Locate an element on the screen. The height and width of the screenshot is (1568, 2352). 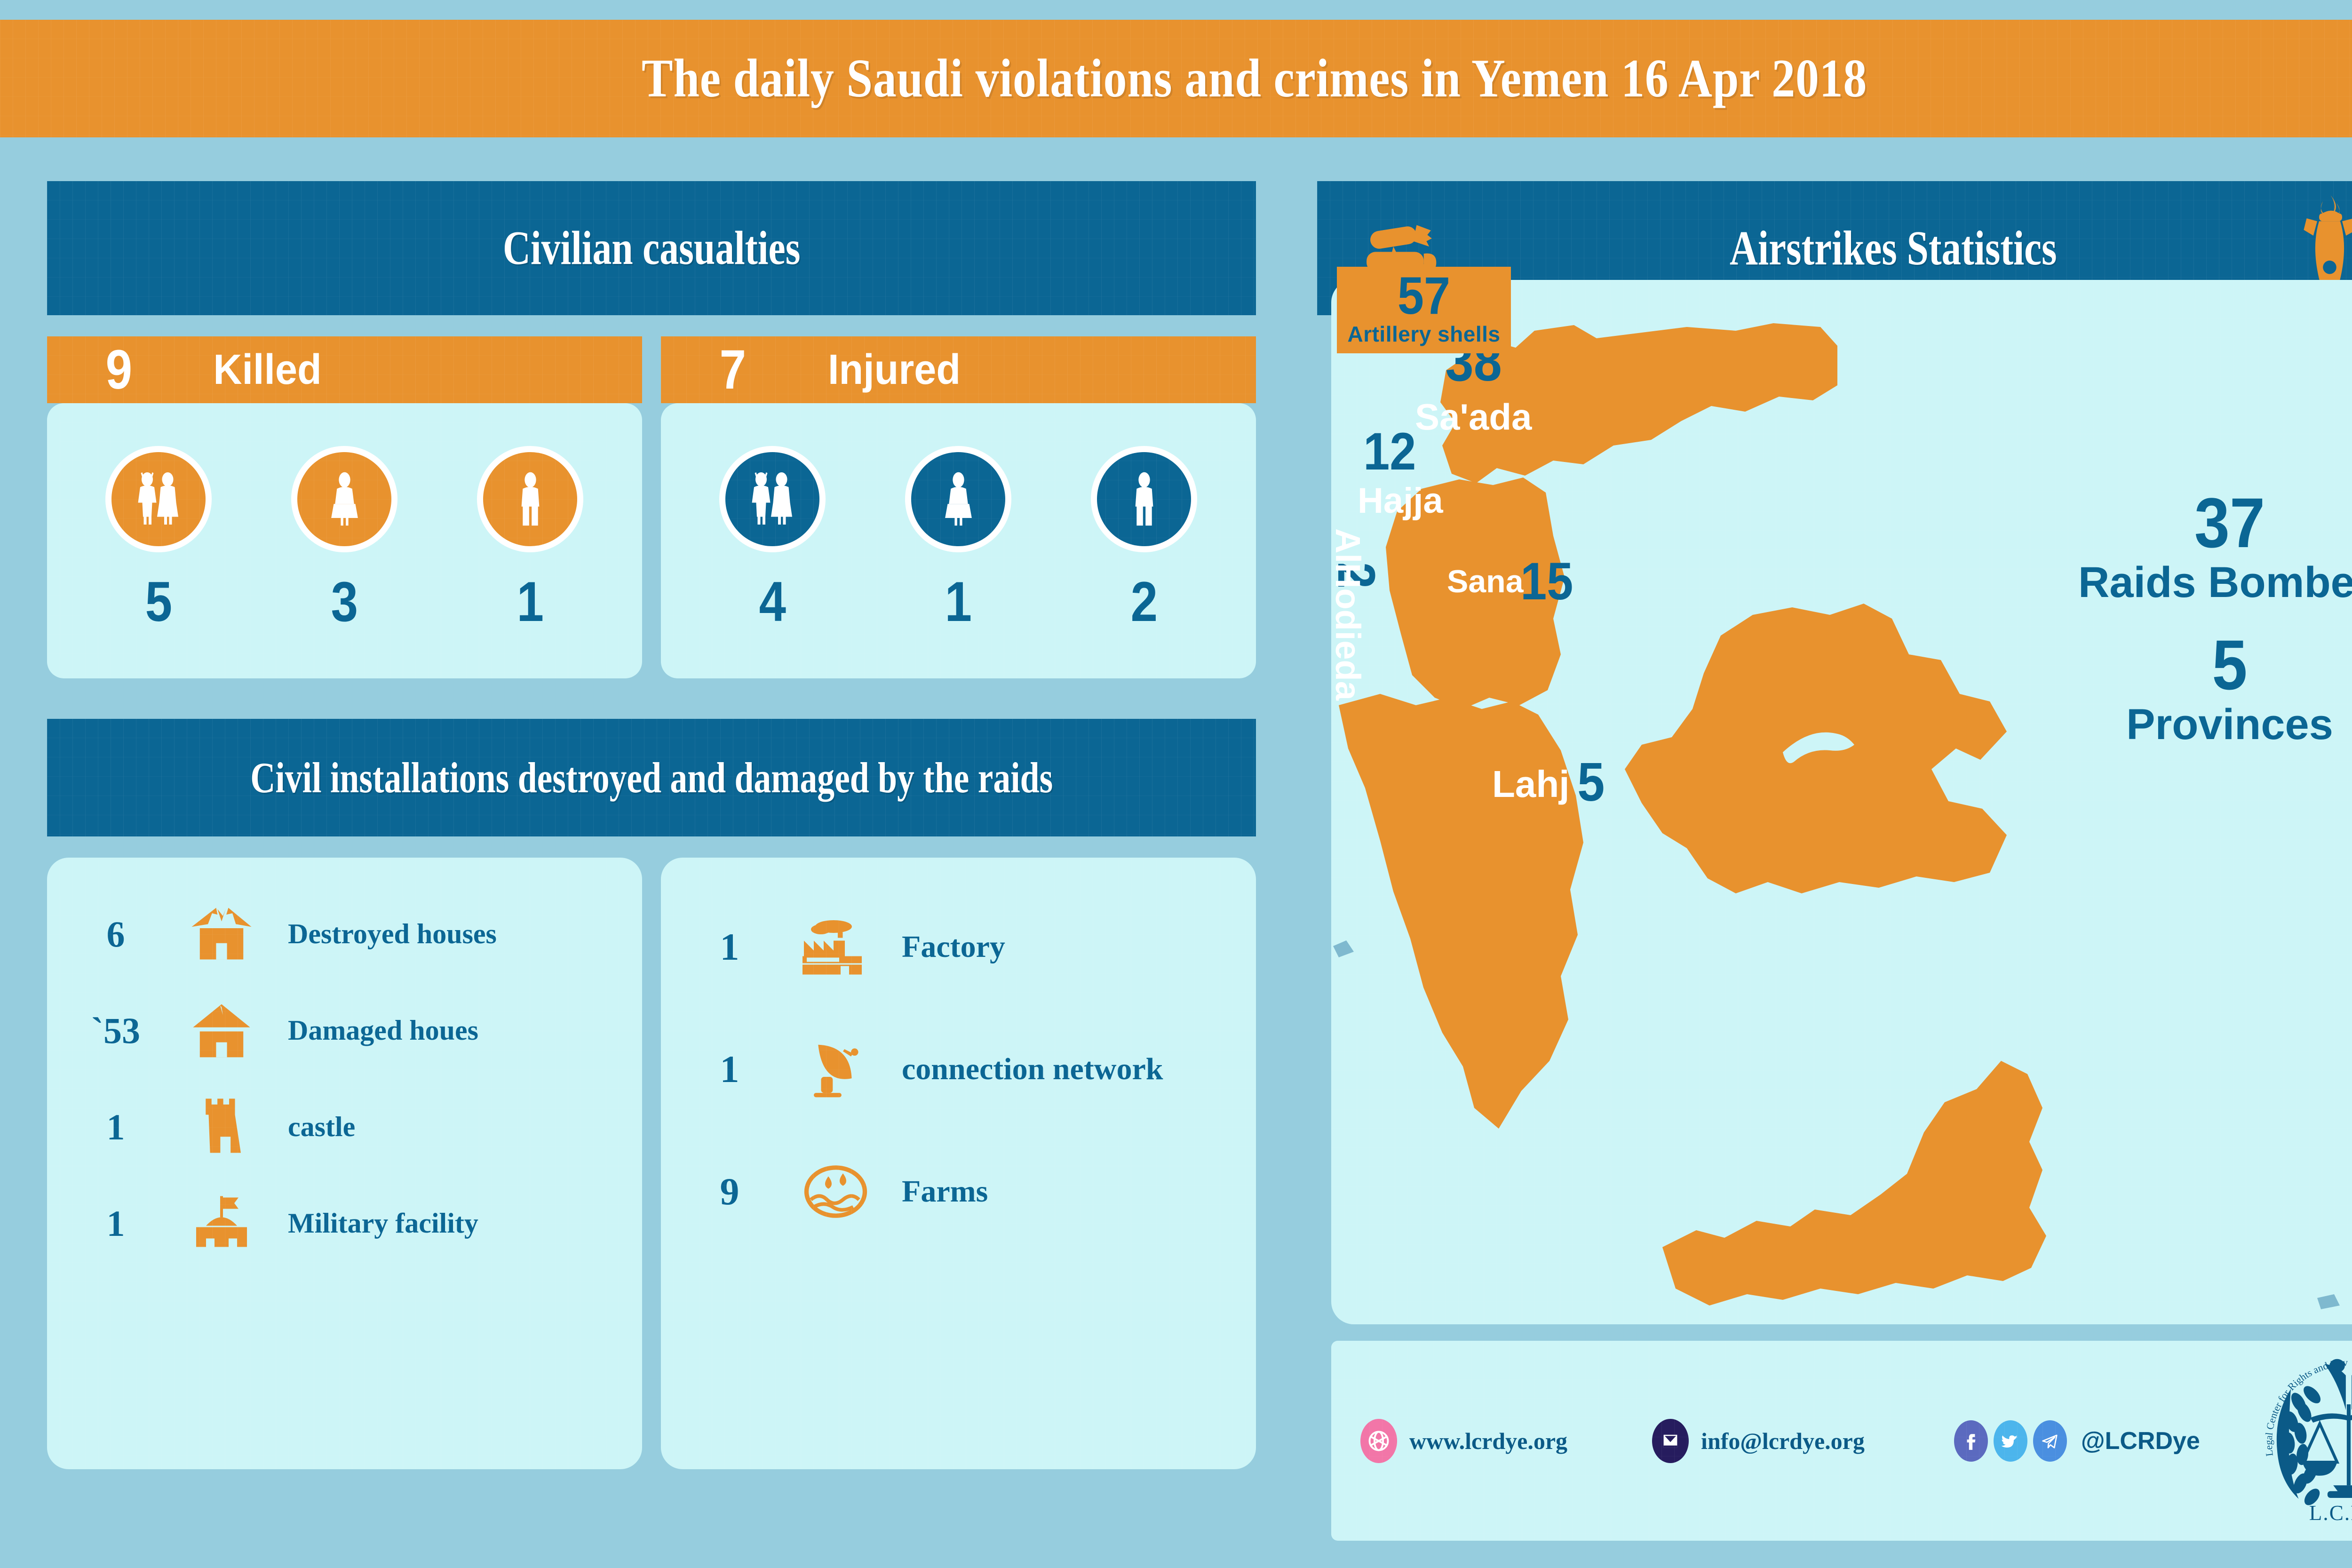
texture-overlay is located at coordinates (344, 369).